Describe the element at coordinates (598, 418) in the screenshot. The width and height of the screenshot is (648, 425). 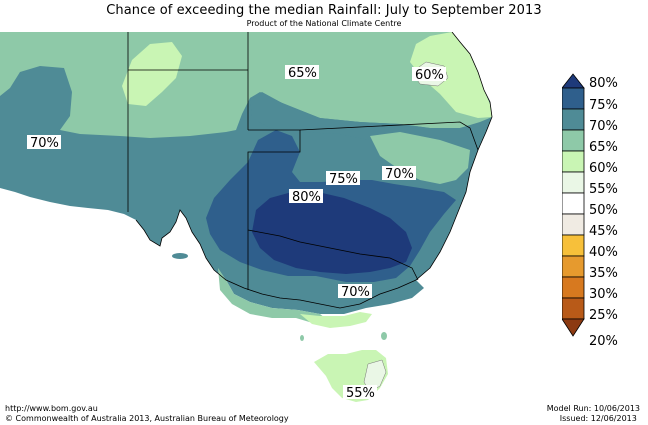
I see `issued-date: Issued: 12/06/2013` at that location.